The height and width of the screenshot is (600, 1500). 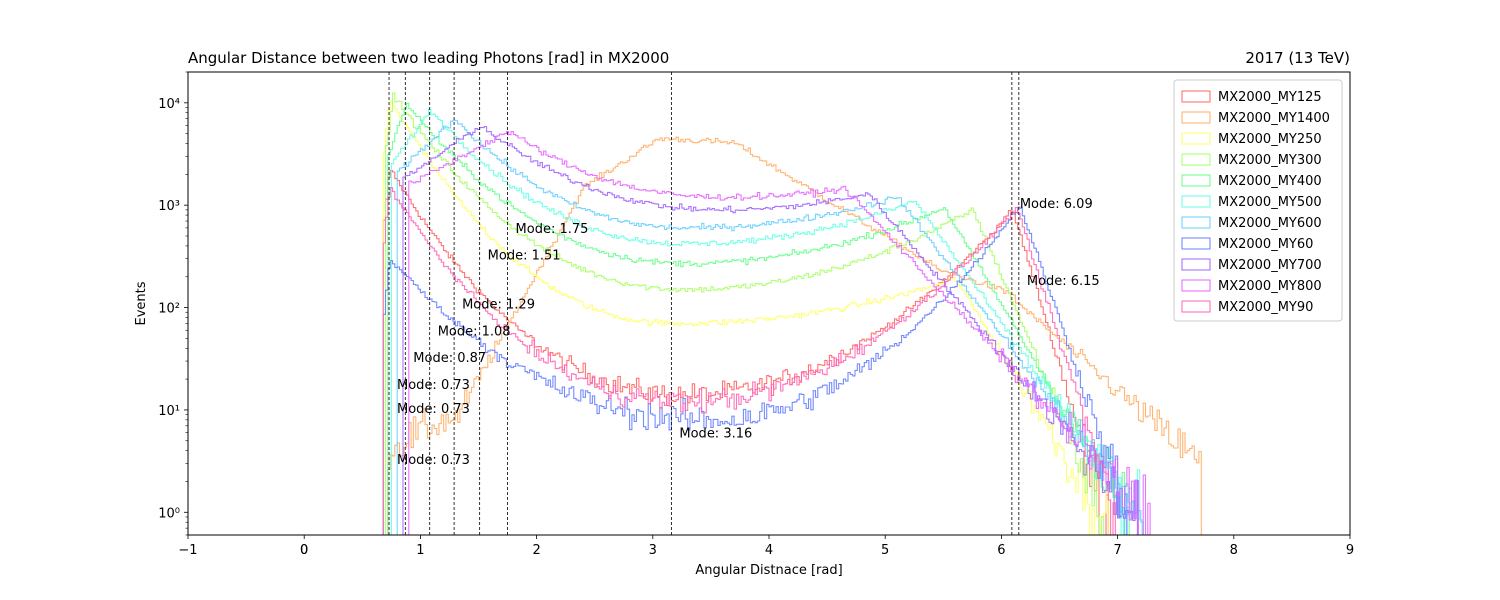 I want to click on mode-annotation: Mode: 1.08, so click(x=474, y=331).